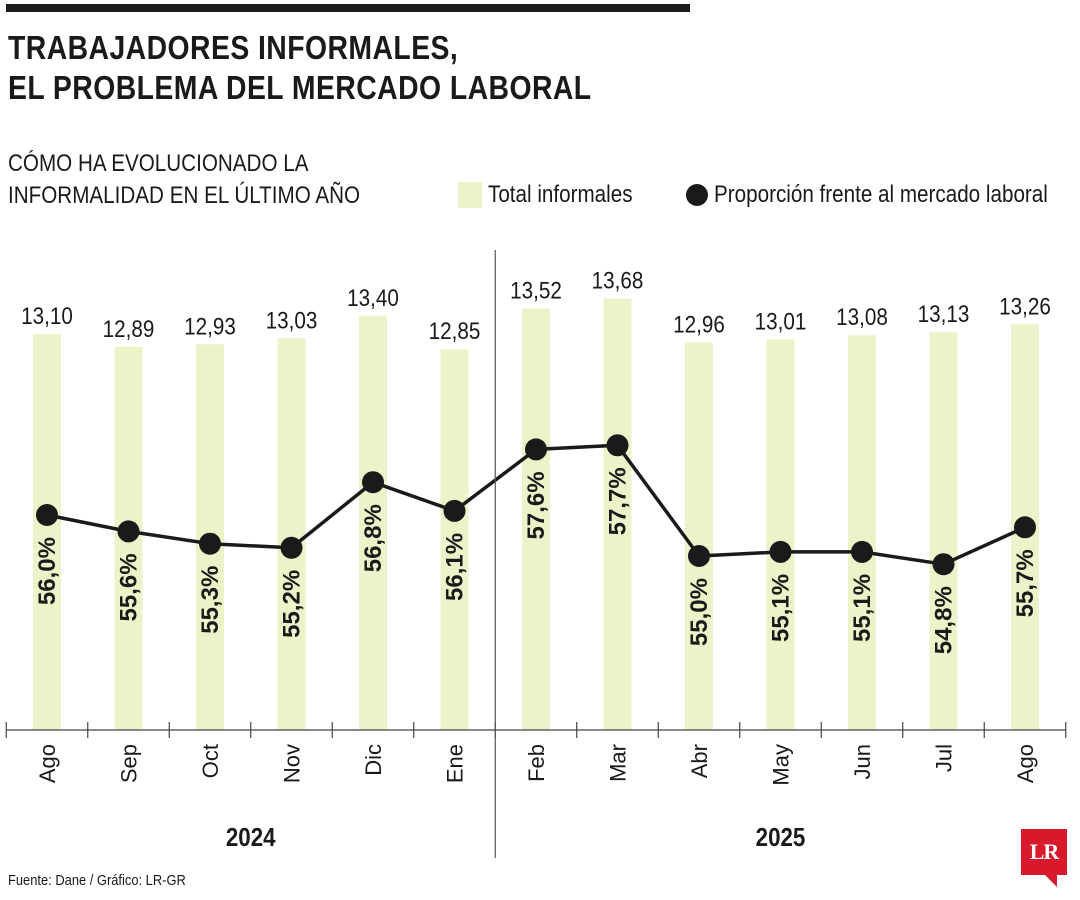 This screenshot has height=900, width=1080. I want to click on legend-item-line: Proporción frente al mercado laboral, so click(883, 195).